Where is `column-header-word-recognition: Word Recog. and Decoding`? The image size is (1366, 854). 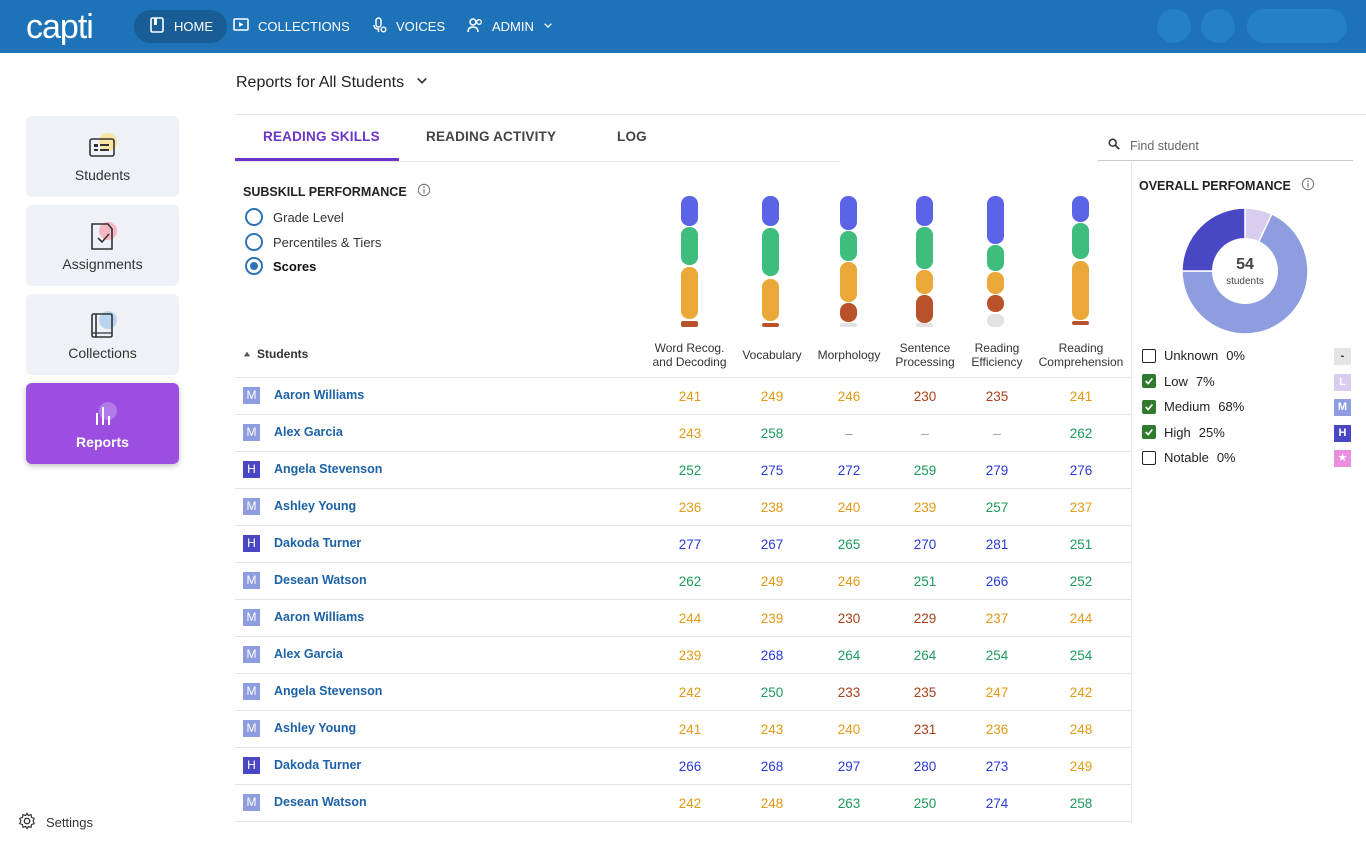
column-header-word-recognition: Word Recog. and Decoding is located at coordinates (689, 355).